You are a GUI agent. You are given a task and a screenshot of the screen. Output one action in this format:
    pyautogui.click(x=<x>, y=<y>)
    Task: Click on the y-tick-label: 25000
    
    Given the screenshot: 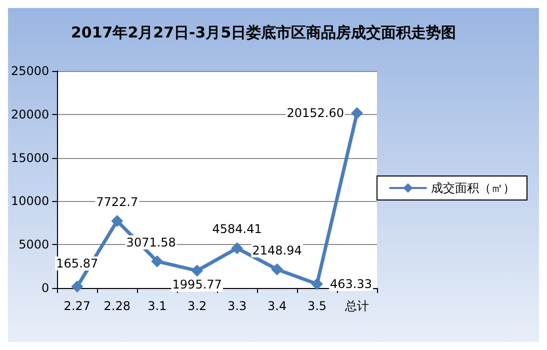 What is the action you would take?
    pyautogui.click(x=30, y=71)
    